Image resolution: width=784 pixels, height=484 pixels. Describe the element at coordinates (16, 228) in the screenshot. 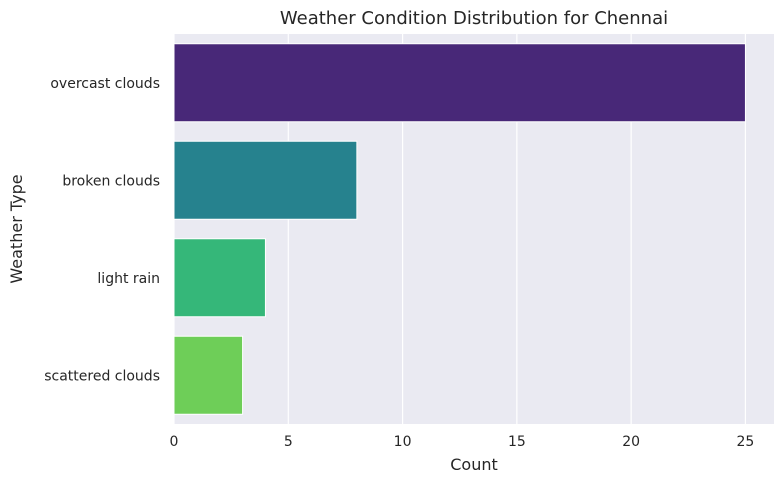

I see `y-axis-label: Weather Type` at that location.